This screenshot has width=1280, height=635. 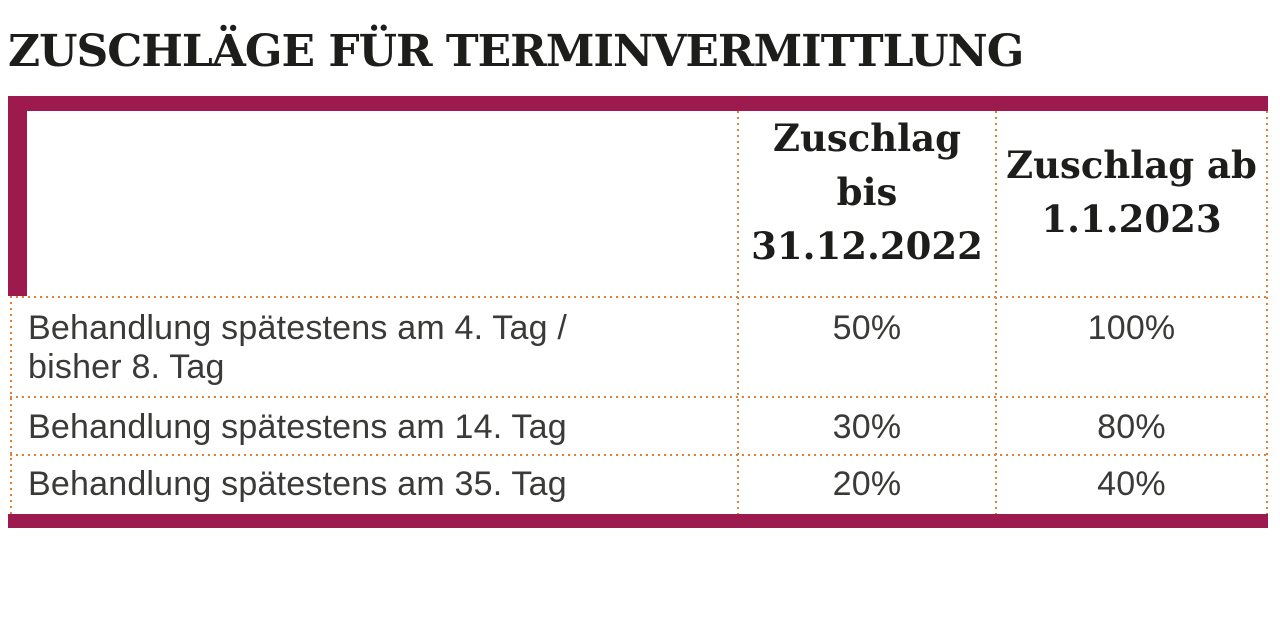 What do you see at coordinates (1267, 312) in the screenshot?
I see `table-right-dotted-divider` at bounding box center [1267, 312].